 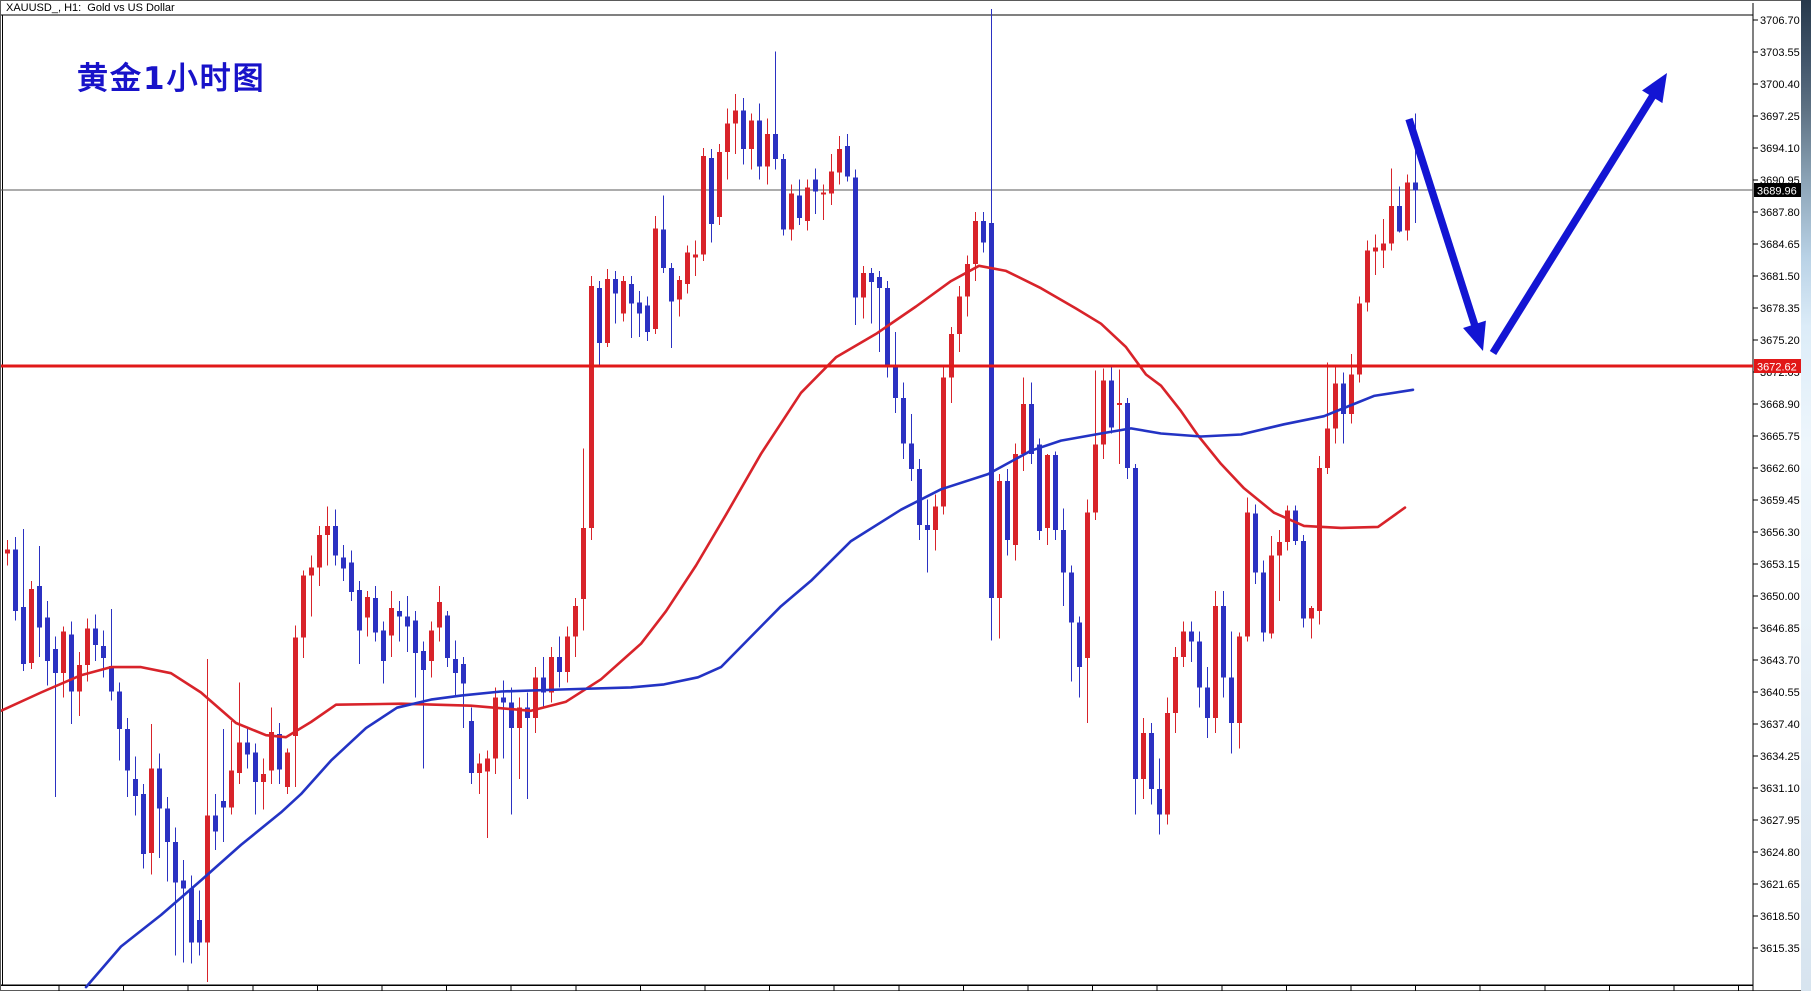 I want to click on price-axis-label: 3643.70, so click(x=1780, y=661).